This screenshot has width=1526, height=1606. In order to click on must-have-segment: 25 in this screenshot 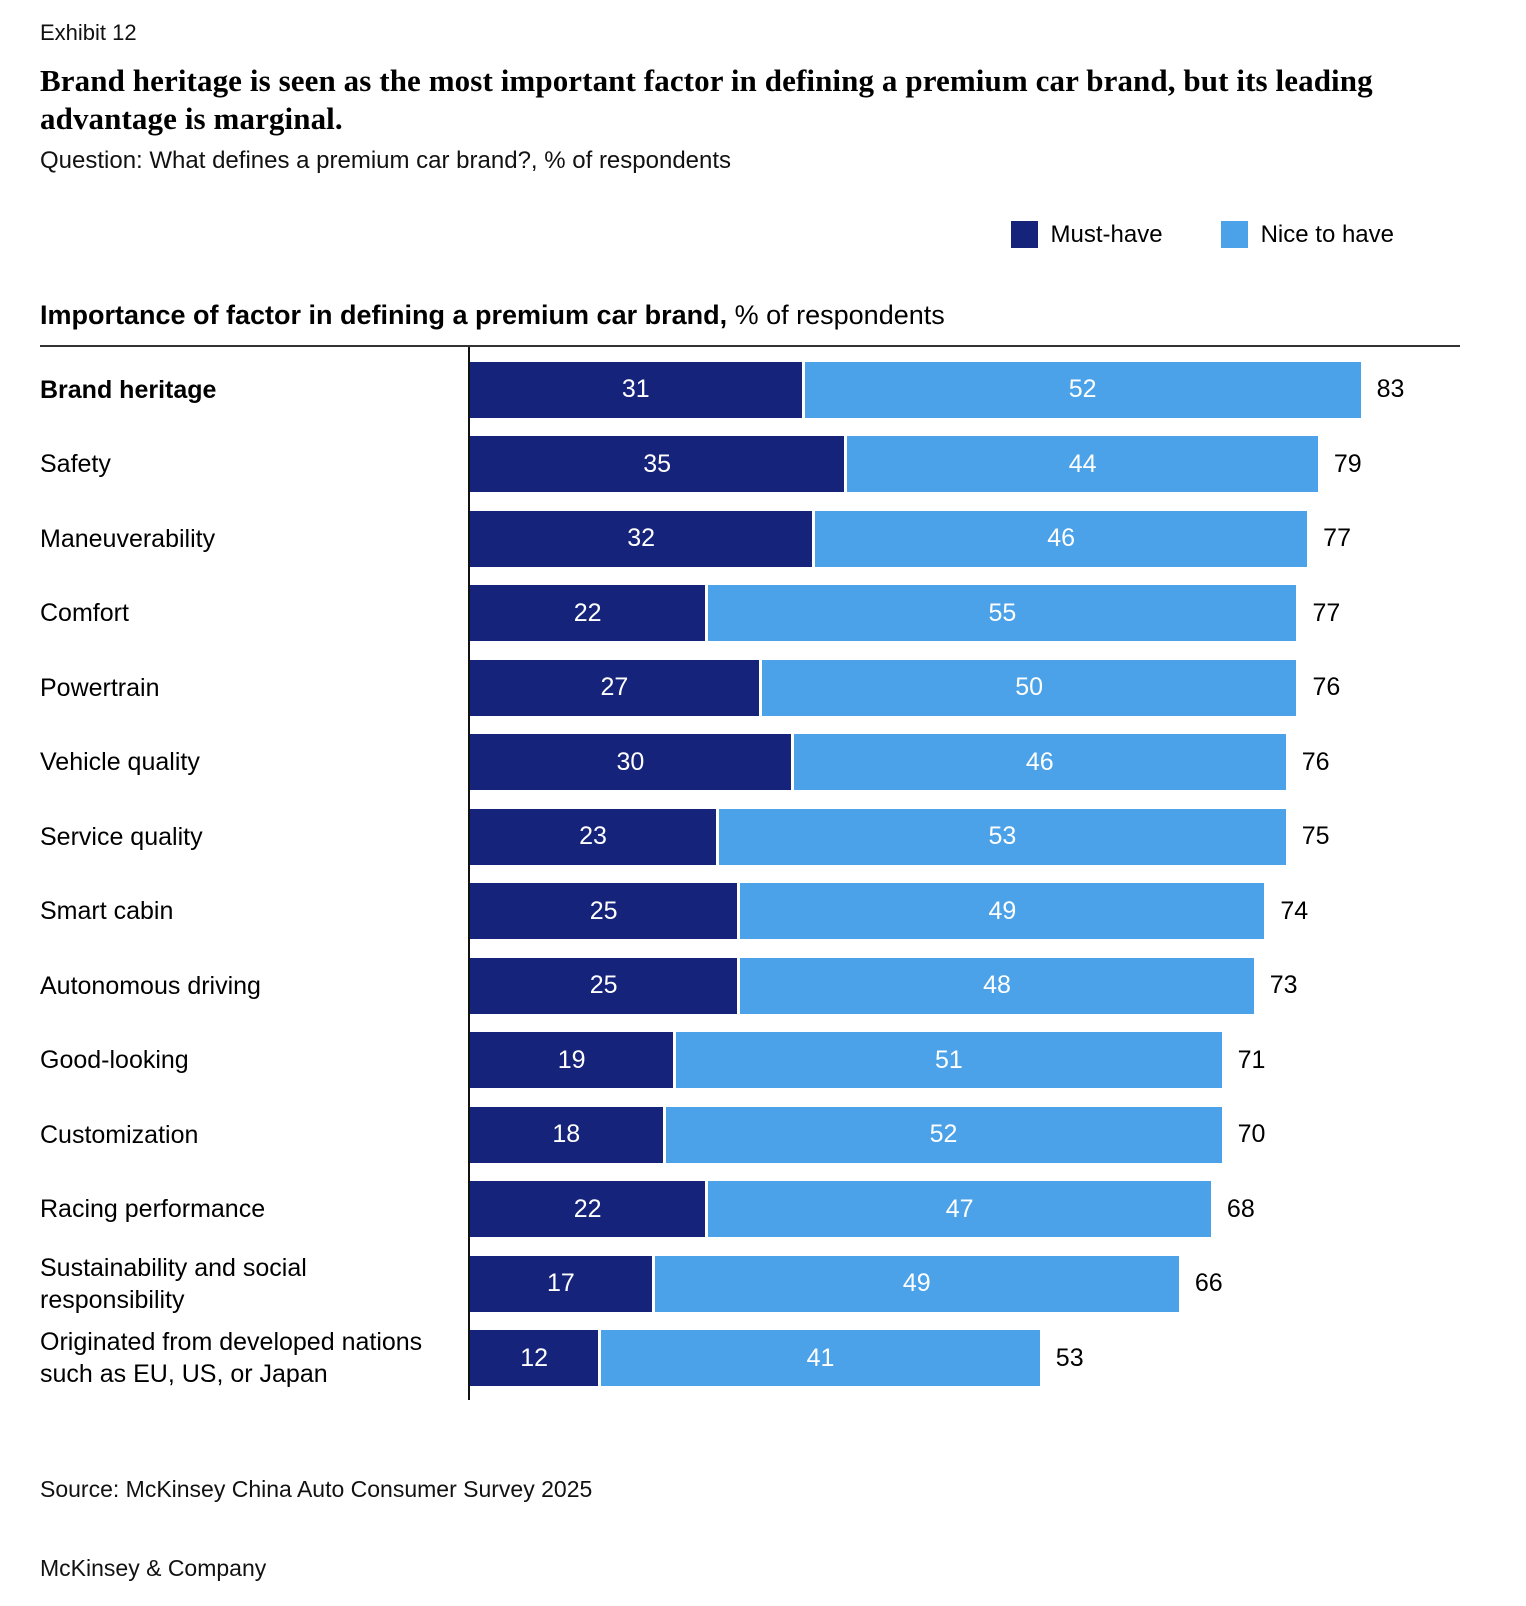, I will do `click(604, 985)`.